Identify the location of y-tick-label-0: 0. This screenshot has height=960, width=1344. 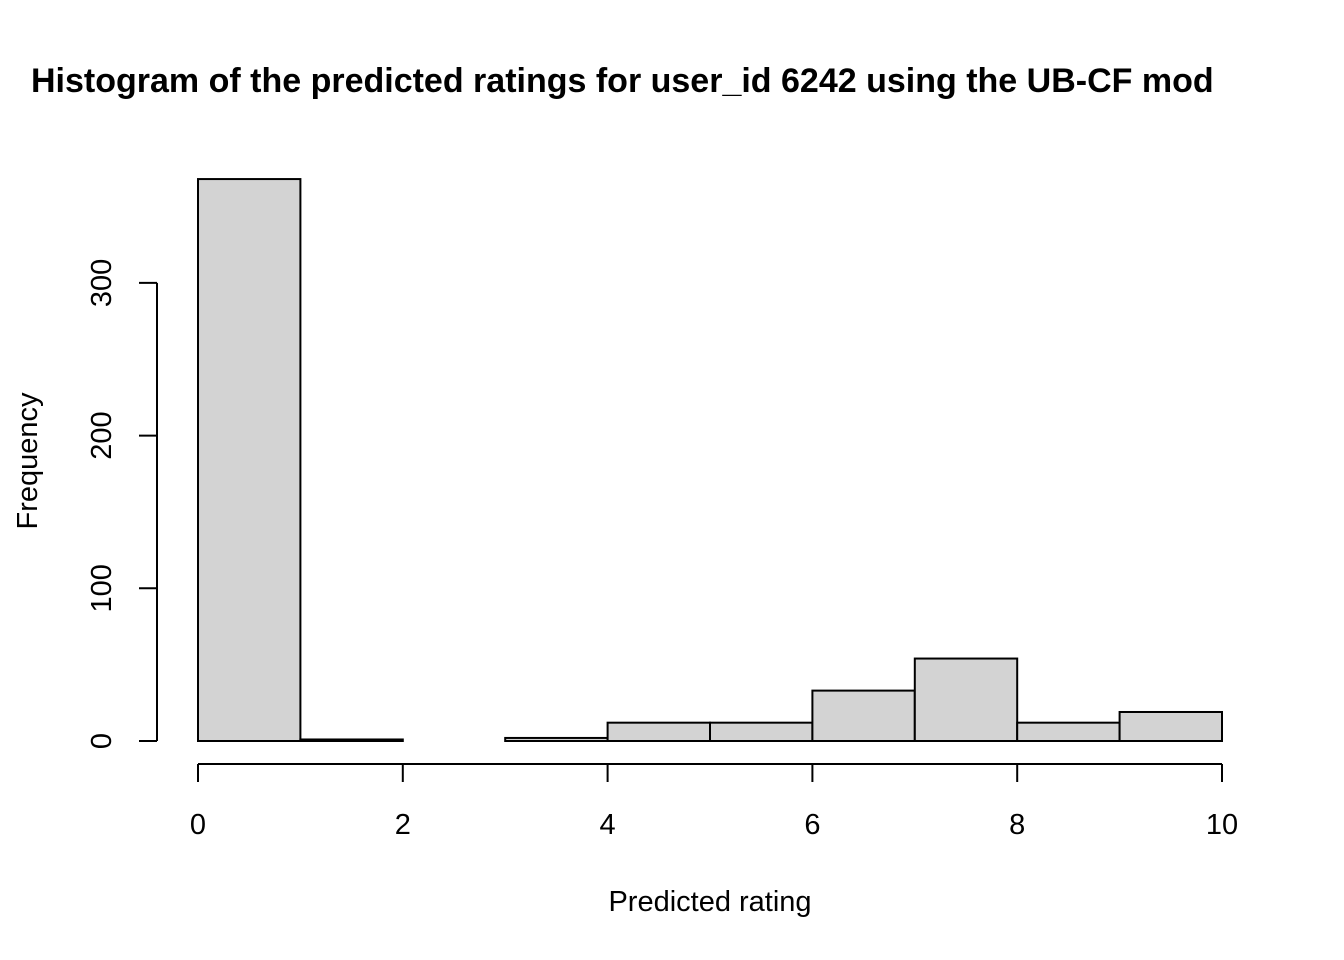
(102, 741).